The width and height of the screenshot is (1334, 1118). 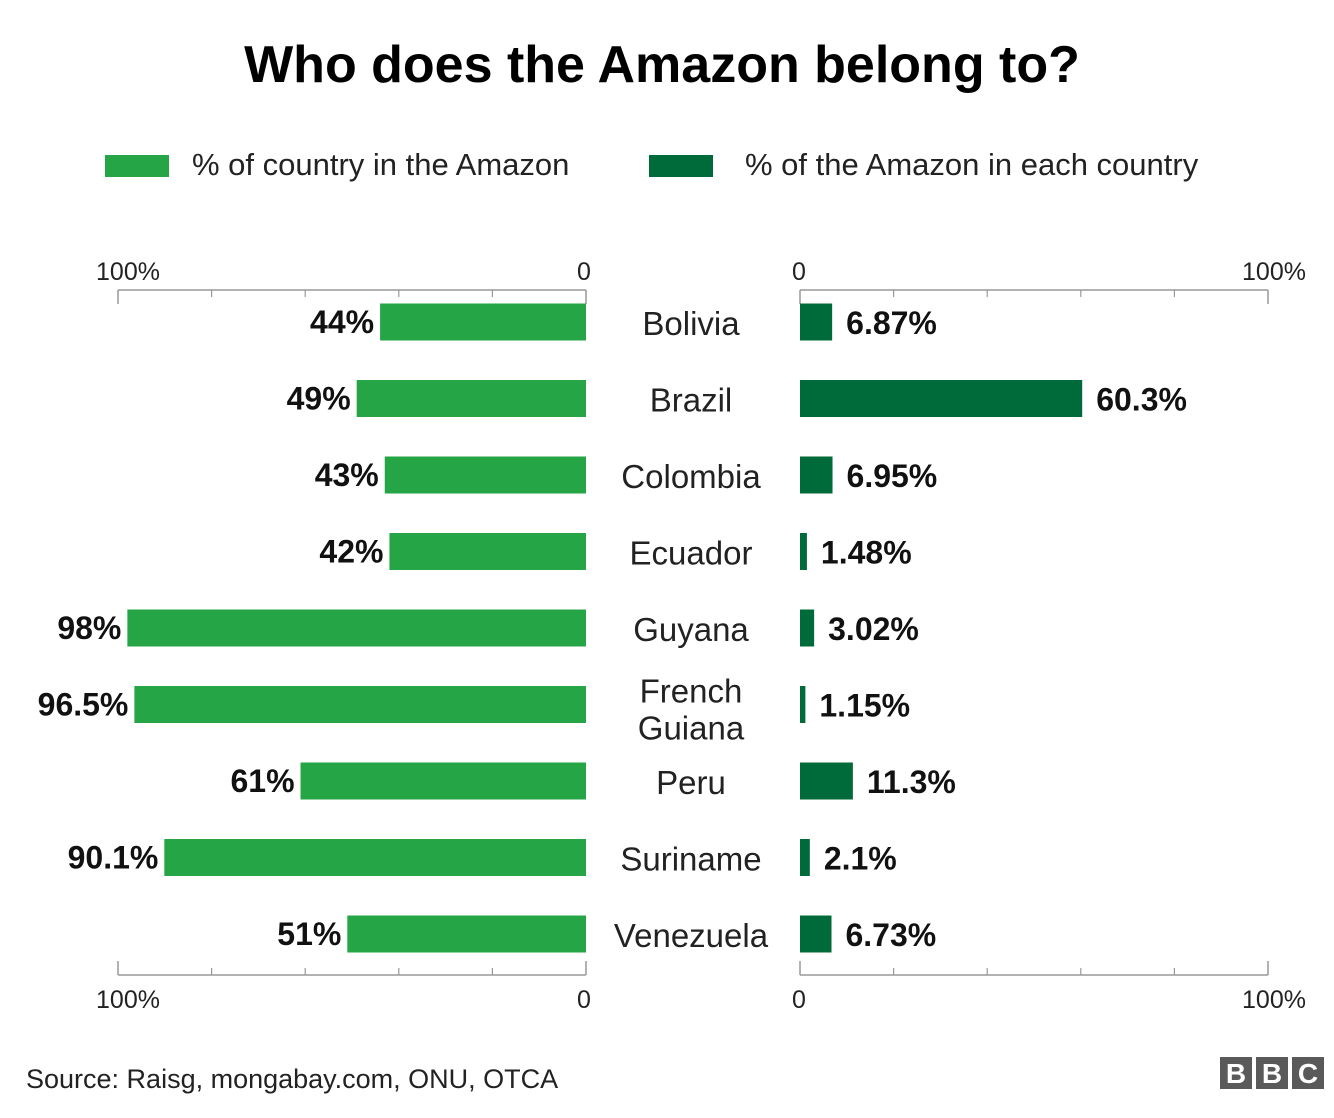 What do you see at coordinates (360, 704) in the screenshot?
I see `bar-country-share-french-guiana` at bounding box center [360, 704].